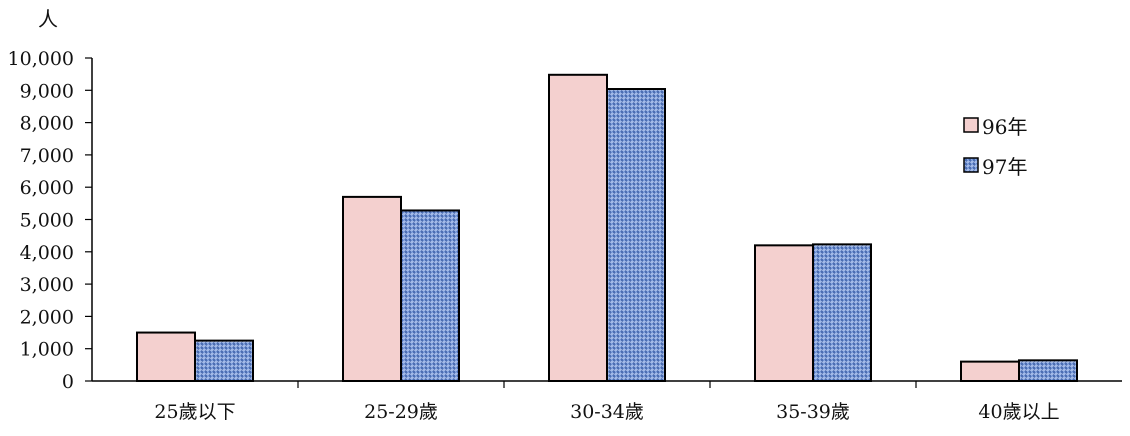  What do you see at coordinates (47, 285) in the screenshot?
I see `y-tick-label: 3,000` at bounding box center [47, 285].